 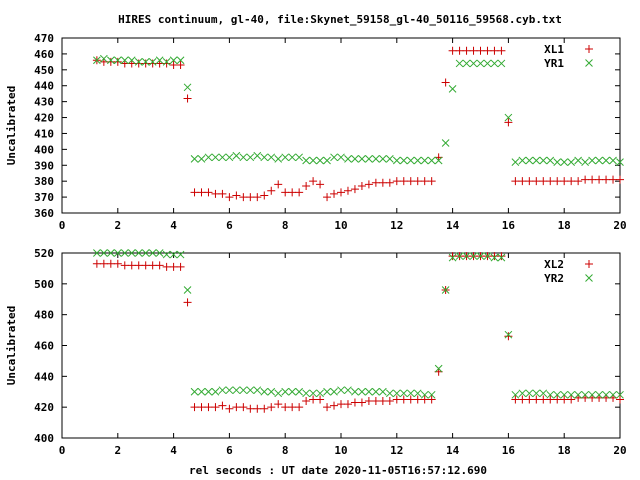 What do you see at coordinates (44, 70) in the screenshot?
I see `y-tick-label: 450` at bounding box center [44, 70].